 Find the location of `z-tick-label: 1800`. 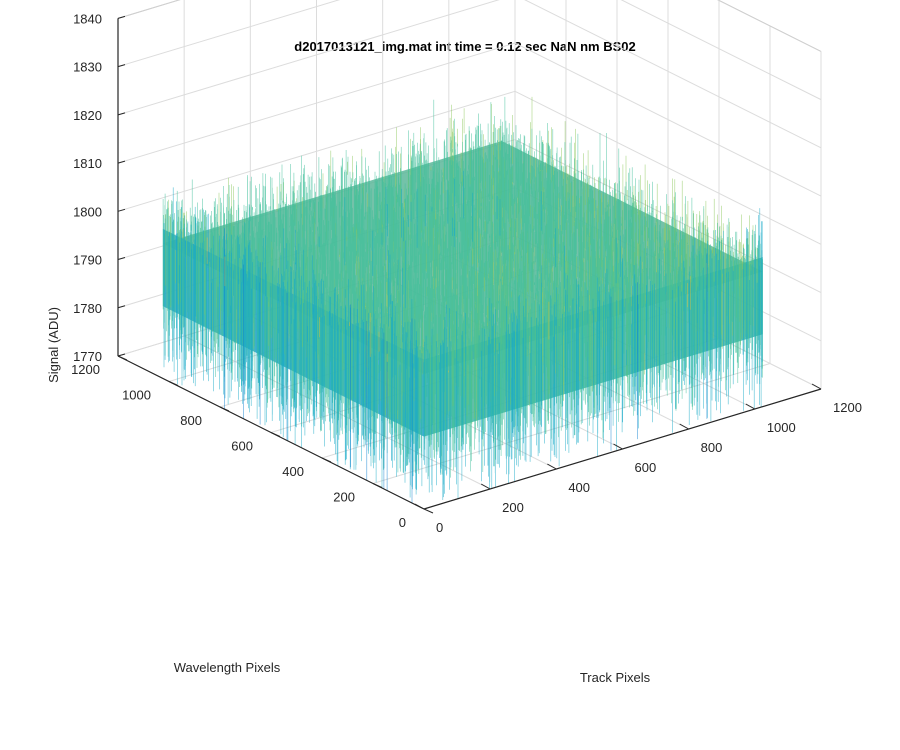

z-tick-label: 1800 is located at coordinates (87, 211).